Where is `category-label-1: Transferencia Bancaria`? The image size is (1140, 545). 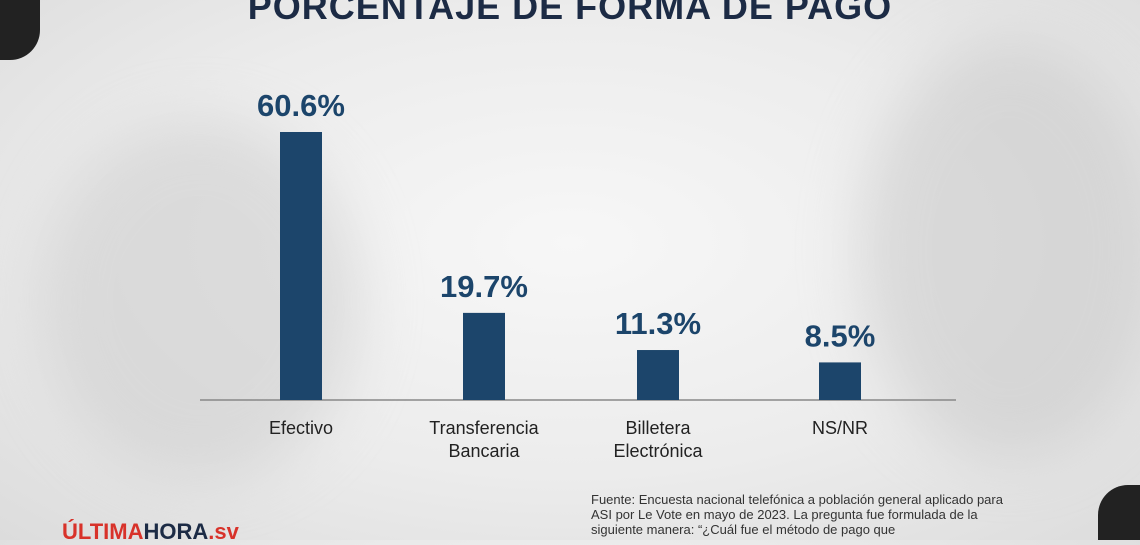 category-label-1: Transferencia Bancaria is located at coordinates (484, 439).